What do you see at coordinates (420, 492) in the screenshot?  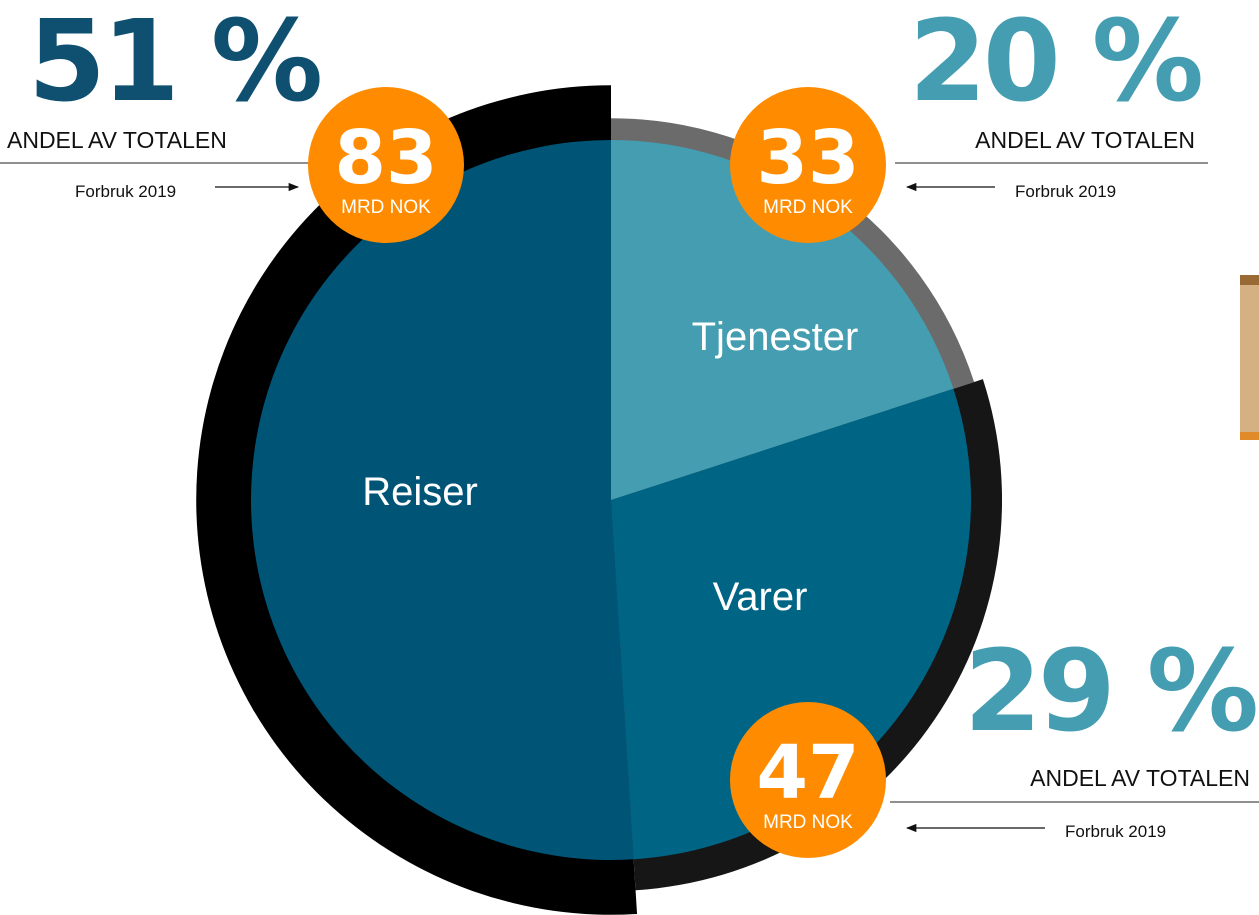 I see `slice-label: Reiser` at bounding box center [420, 492].